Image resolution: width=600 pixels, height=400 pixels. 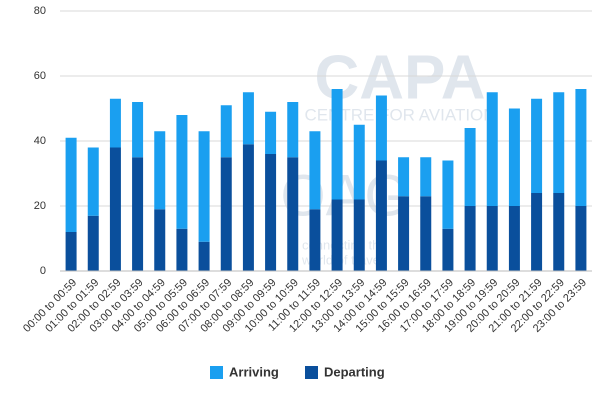 What do you see at coordinates (354, 371) in the screenshot?
I see `legend-label: Departing` at bounding box center [354, 371].